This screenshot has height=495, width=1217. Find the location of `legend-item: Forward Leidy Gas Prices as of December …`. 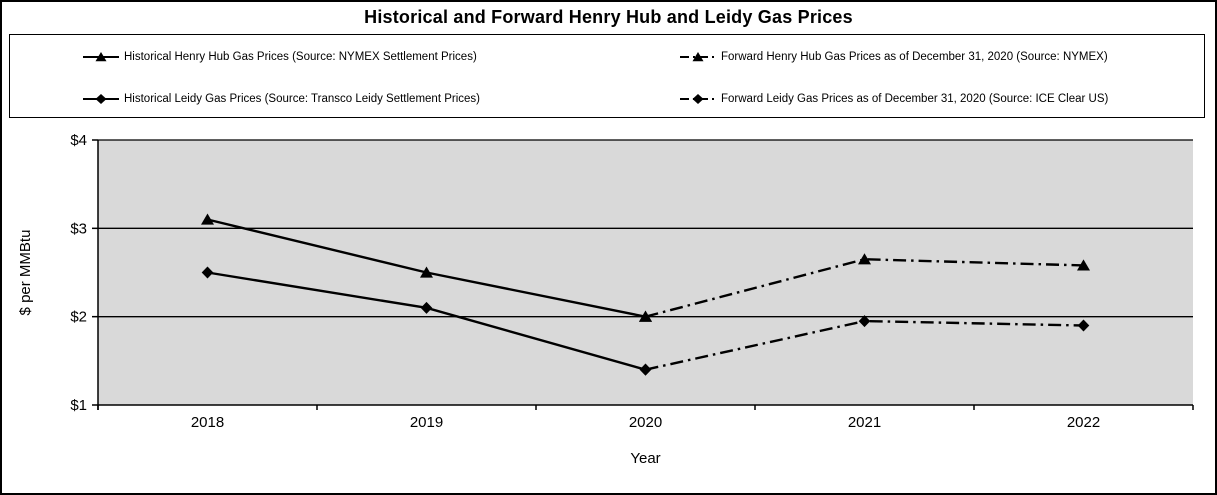

legend-item: Forward Leidy Gas Prices as of December … is located at coordinates (894, 99).